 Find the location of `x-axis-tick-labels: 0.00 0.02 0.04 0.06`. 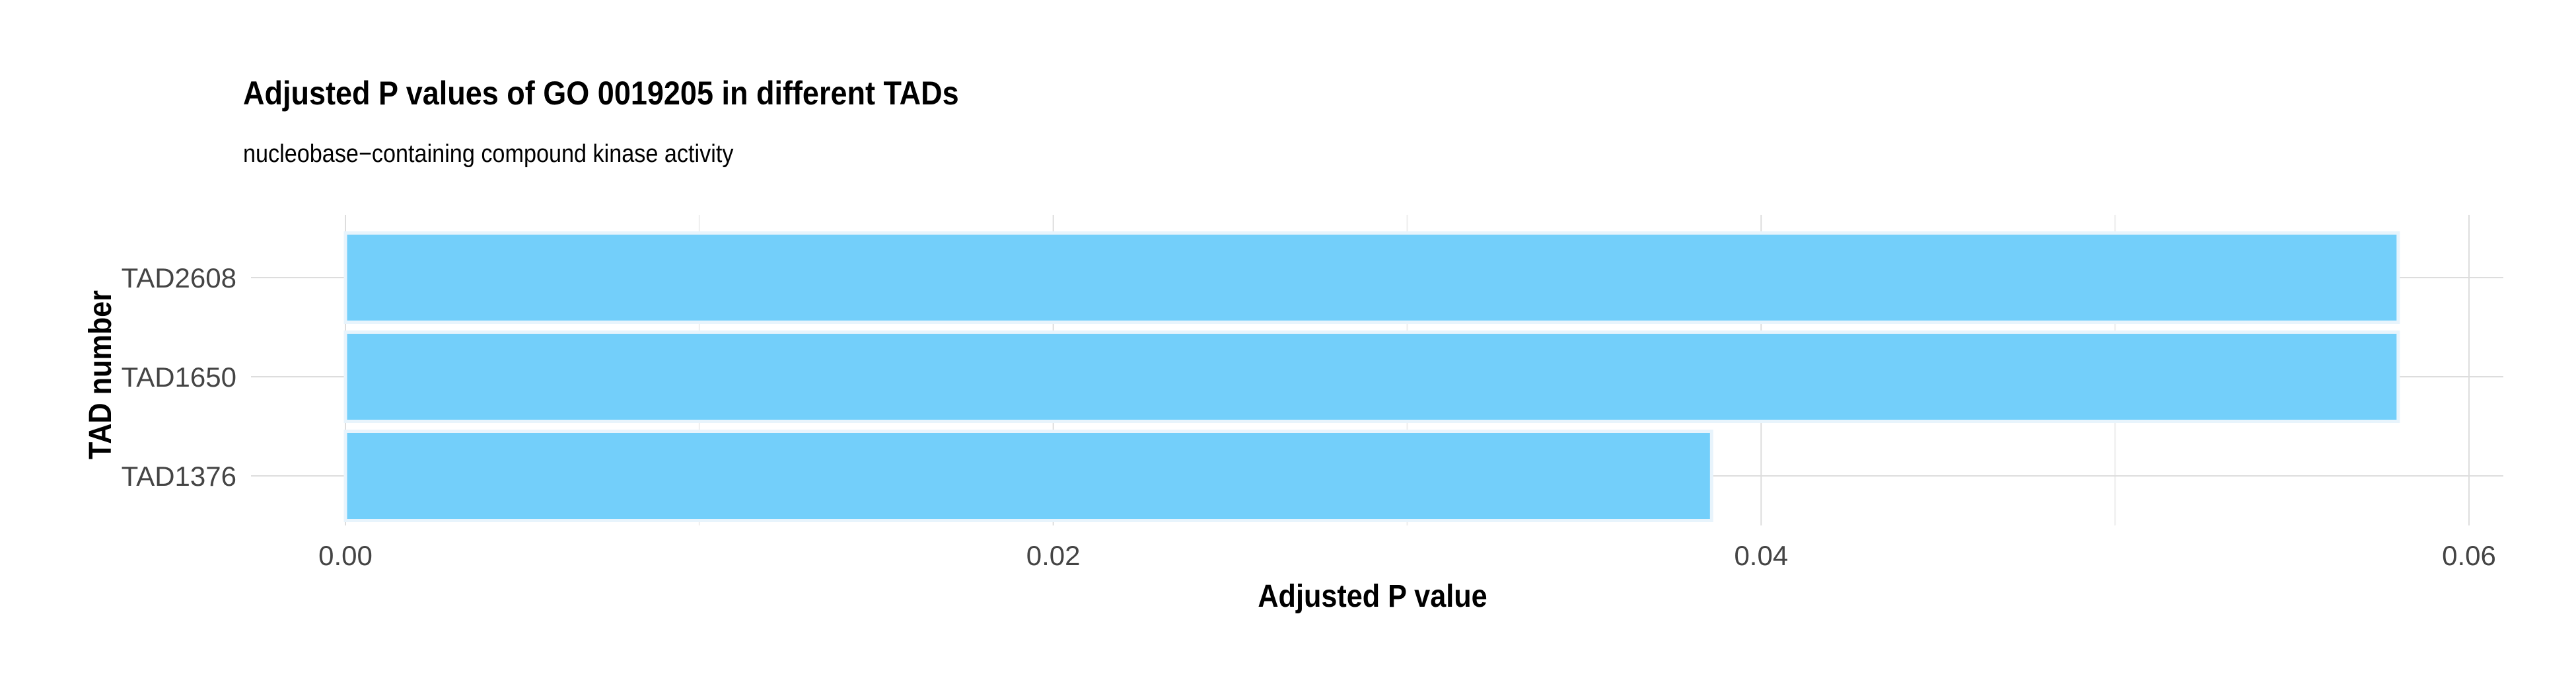

x-axis-tick-labels: 0.00 0.02 0.04 0.06 is located at coordinates (1407, 555).